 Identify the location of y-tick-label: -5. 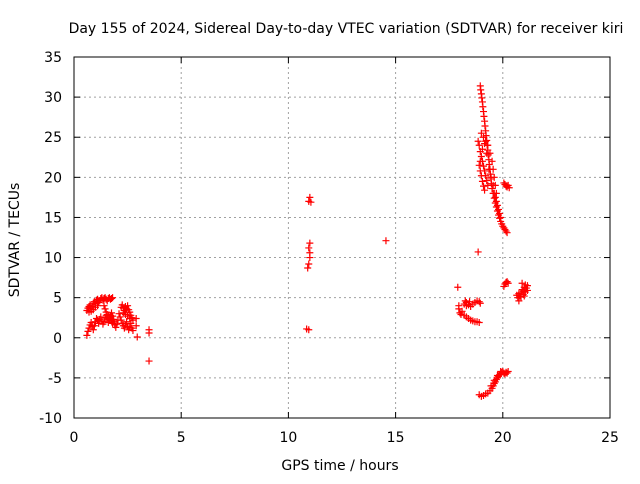
(55, 379).